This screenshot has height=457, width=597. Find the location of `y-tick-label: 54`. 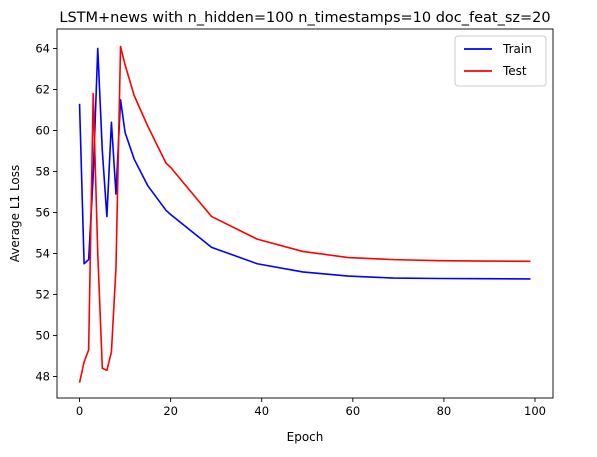

y-tick-label: 54 is located at coordinates (42, 253).